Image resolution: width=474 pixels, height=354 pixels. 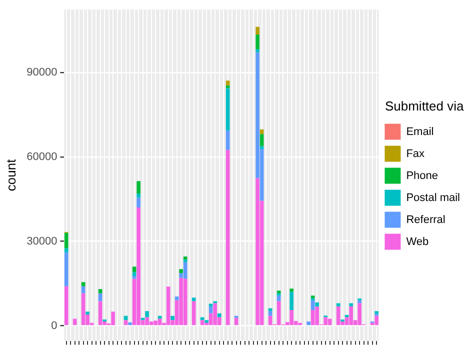 What do you see at coordinates (416, 154) in the screenshot?
I see `legend-label: Fax` at bounding box center [416, 154].